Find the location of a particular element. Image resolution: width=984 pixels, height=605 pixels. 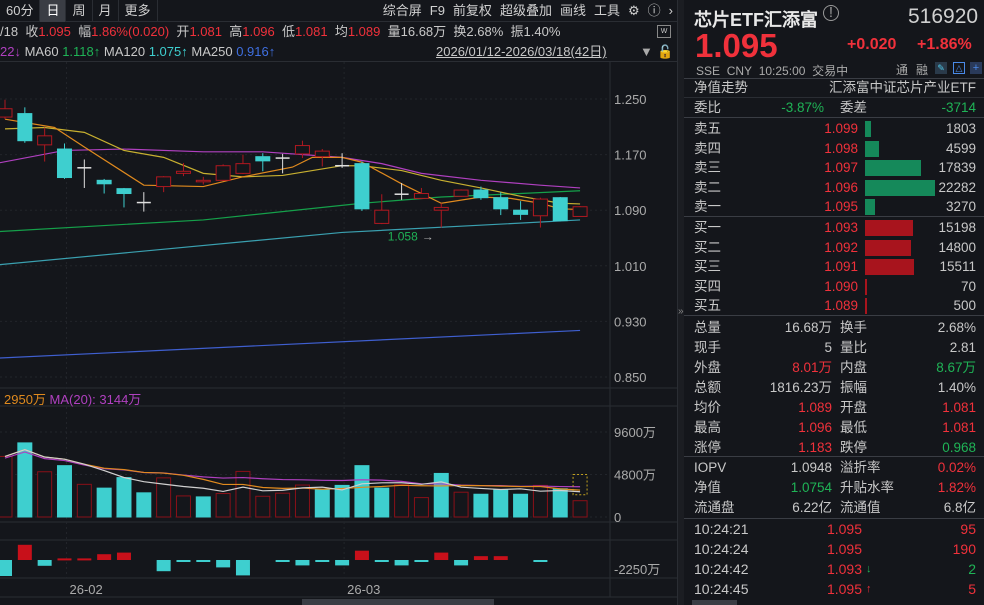

ask-level-row: 卖二 1.096 22282 is located at coordinates (830, 187).